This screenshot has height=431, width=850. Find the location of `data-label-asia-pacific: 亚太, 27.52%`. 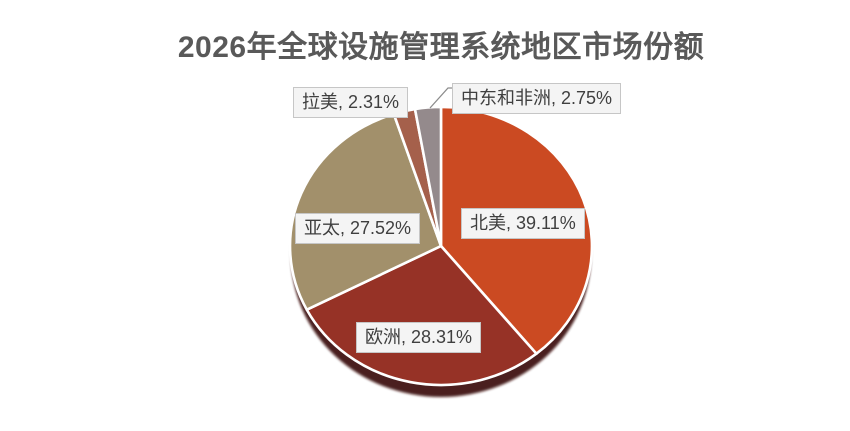

data-label-asia-pacific: 亚太, 27.52% is located at coordinates (358, 228).